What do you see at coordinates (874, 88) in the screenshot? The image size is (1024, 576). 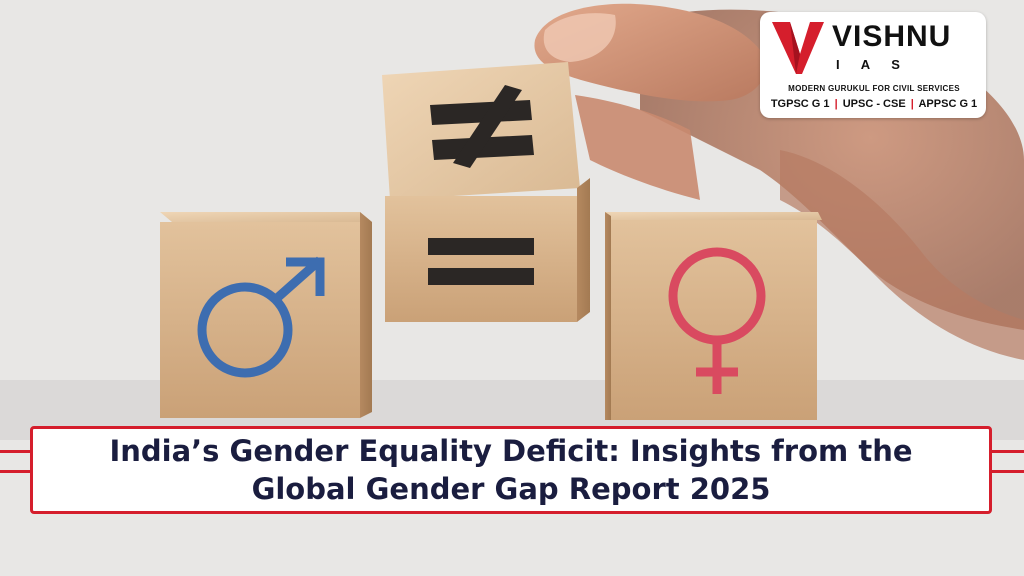 I see `brand-tagline: MODERN GURUKUL FOR CIVIL SERVICES` at bounding box center [874, 88].